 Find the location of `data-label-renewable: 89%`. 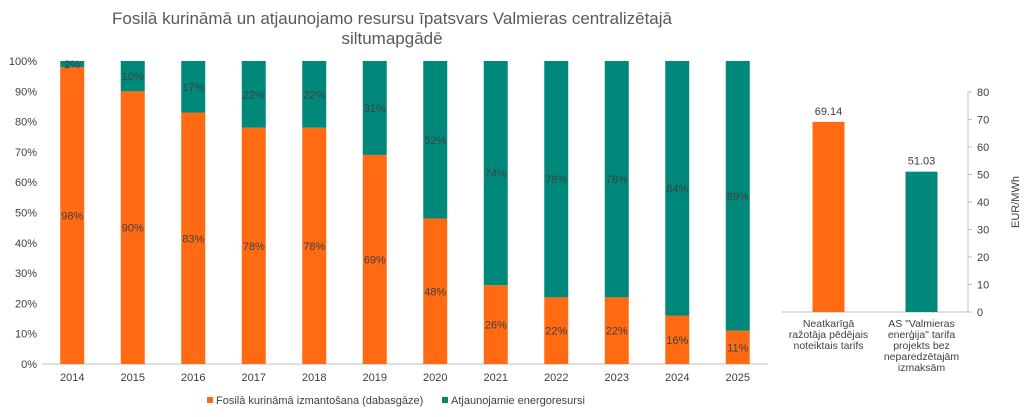

data-label-renewable: 89% is located at coordinates (738, 197).